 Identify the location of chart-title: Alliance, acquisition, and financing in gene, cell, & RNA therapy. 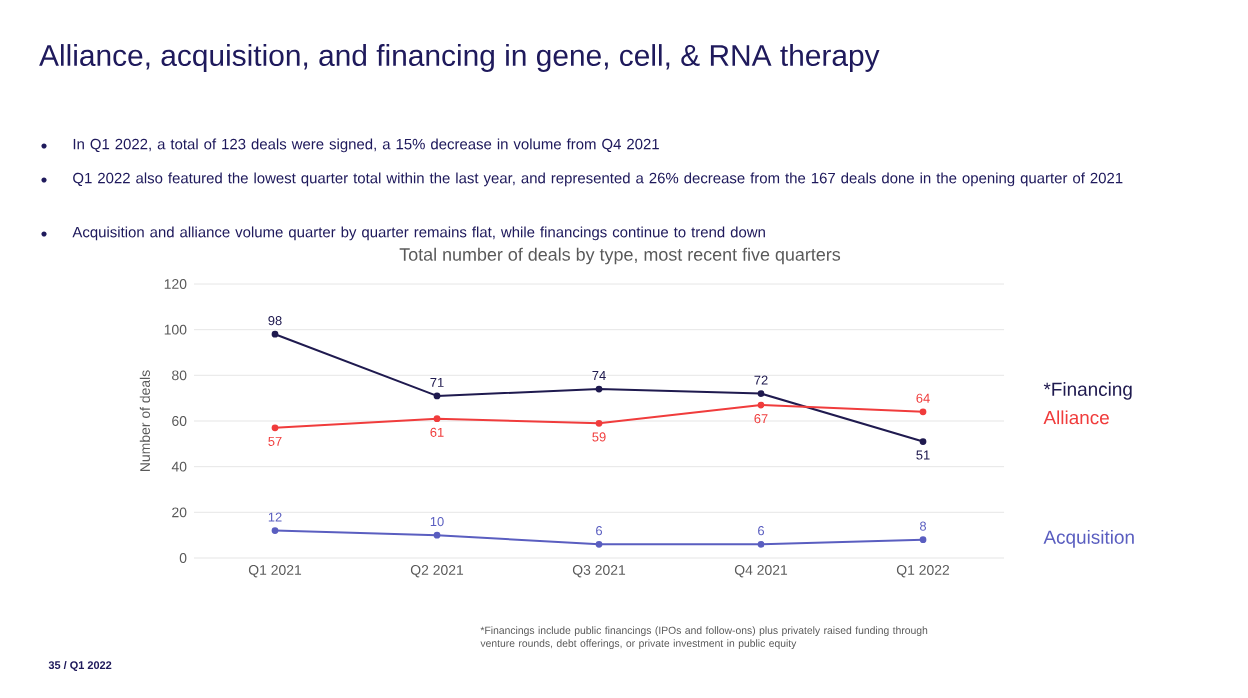
(459, 58).